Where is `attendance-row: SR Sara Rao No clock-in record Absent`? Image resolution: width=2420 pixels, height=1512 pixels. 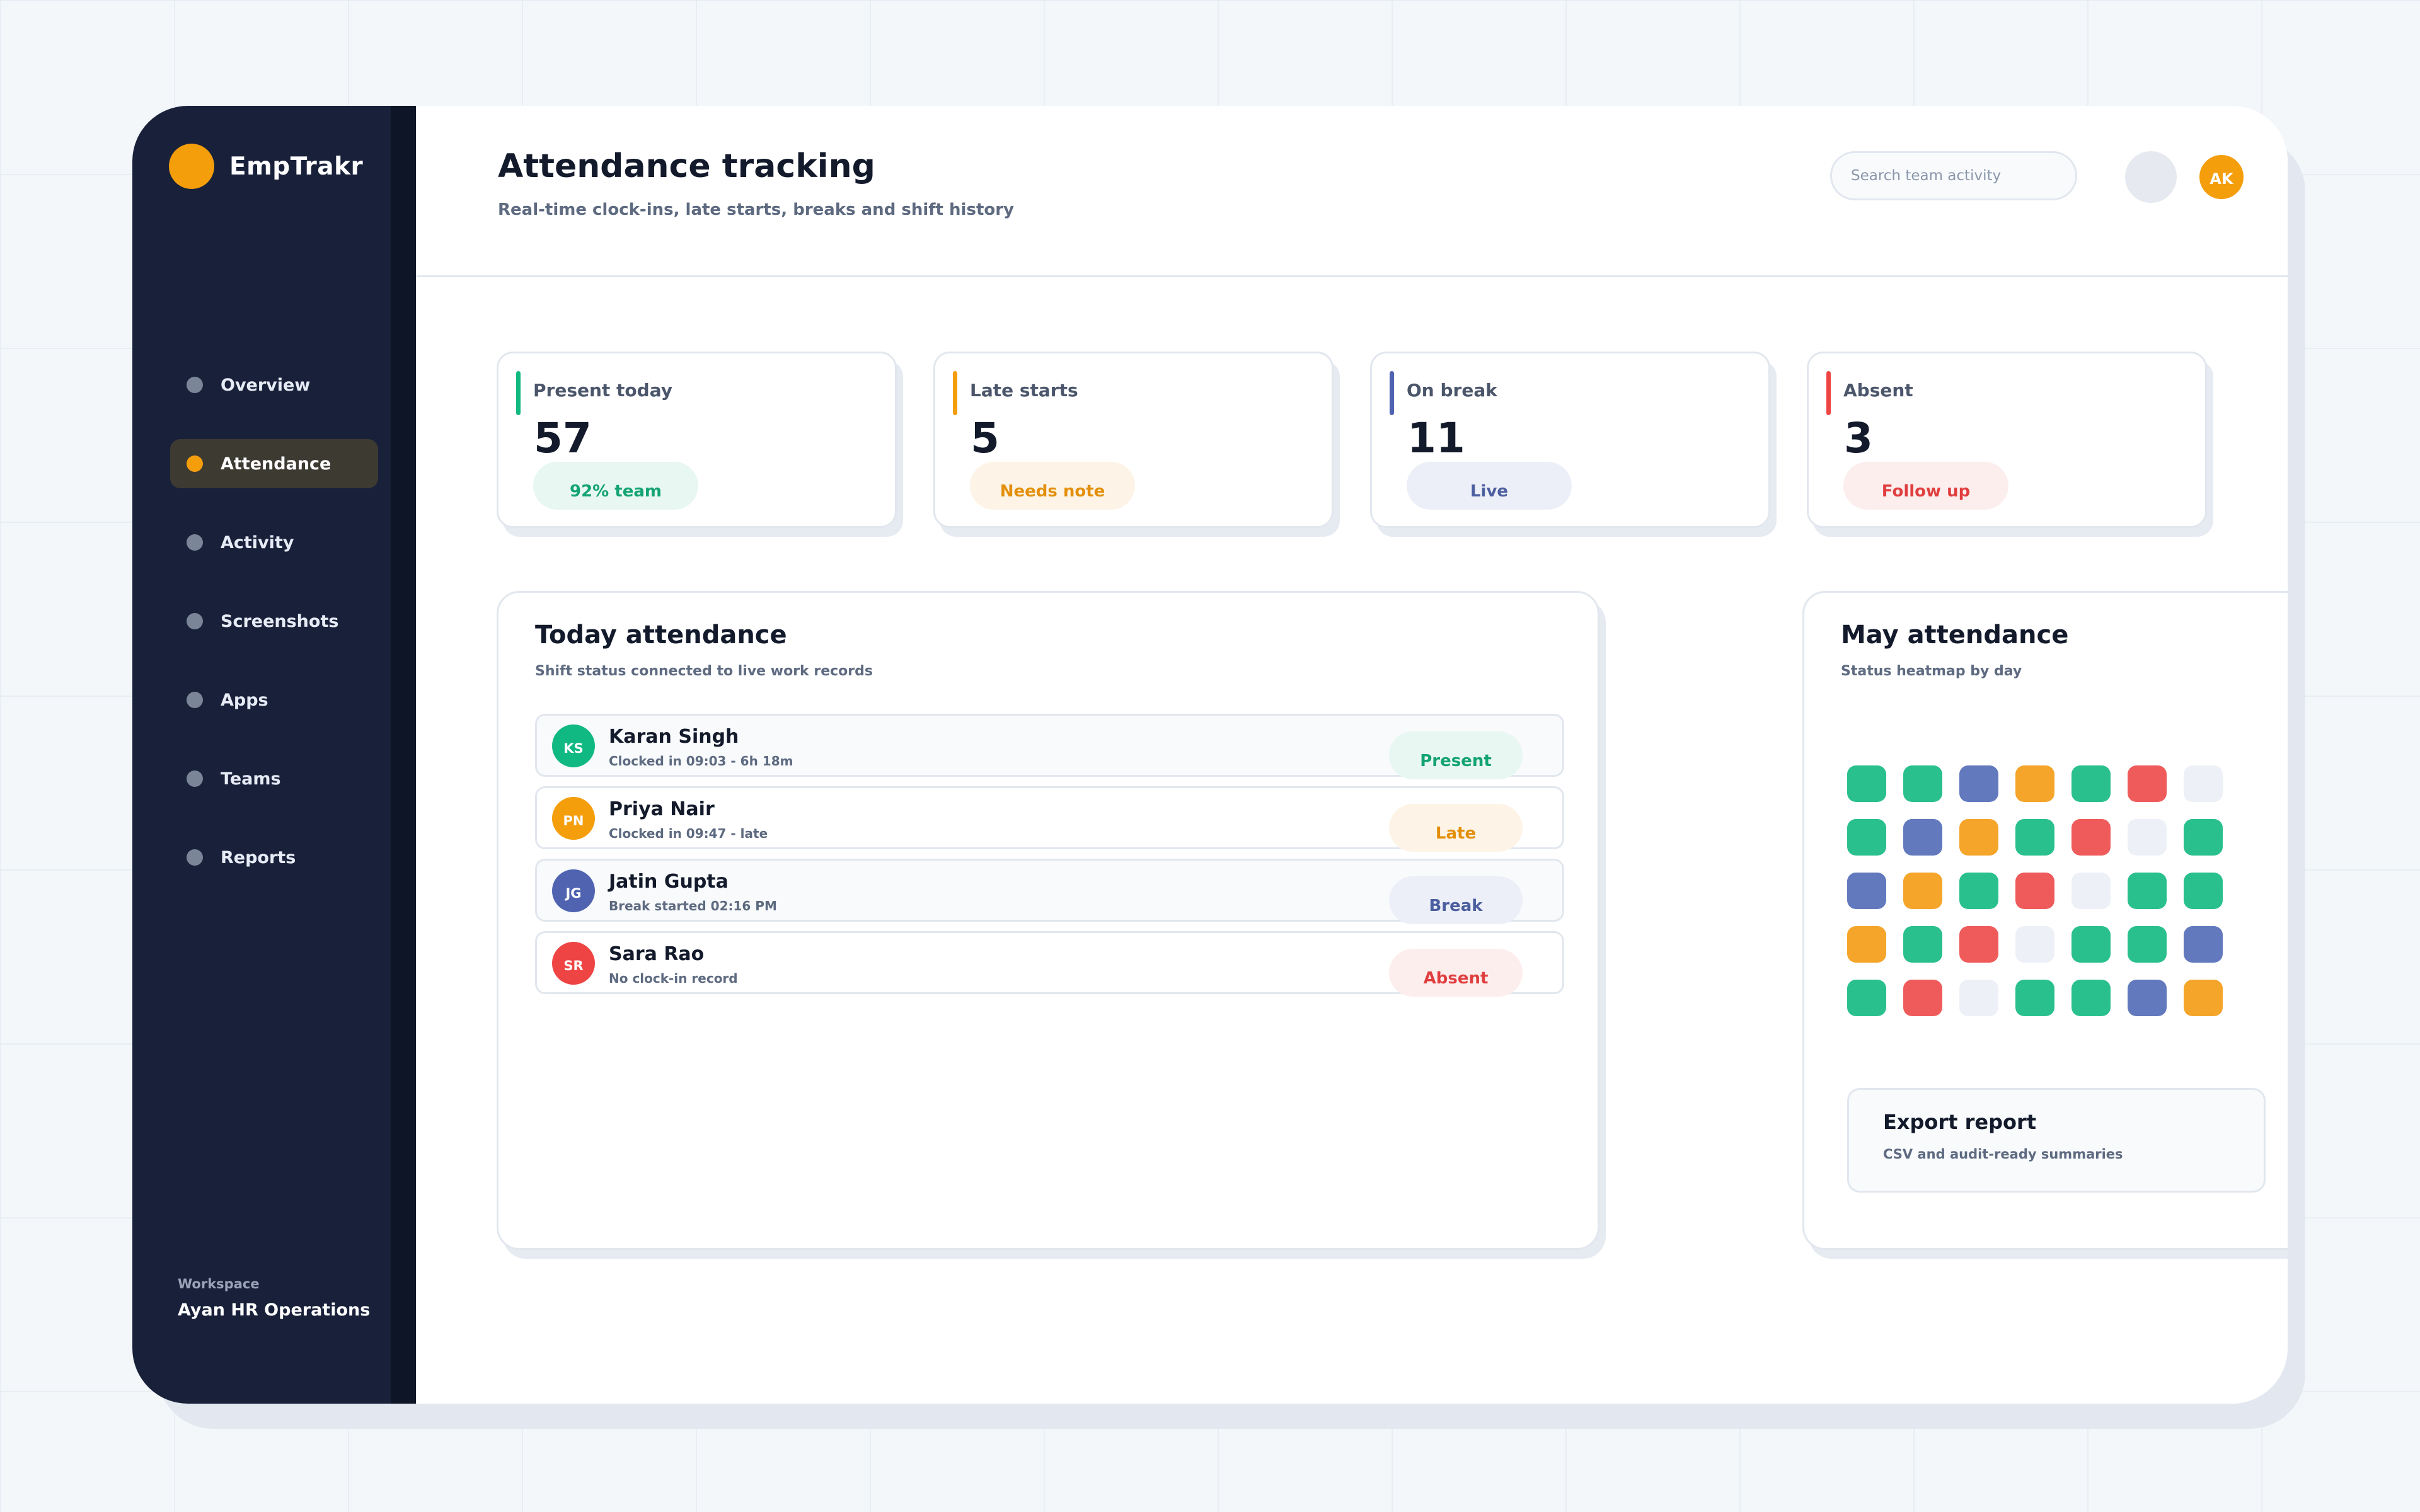 attendance-row: SR Sara Rao No clock-in record Absent is located at coordinates (1049, 964).